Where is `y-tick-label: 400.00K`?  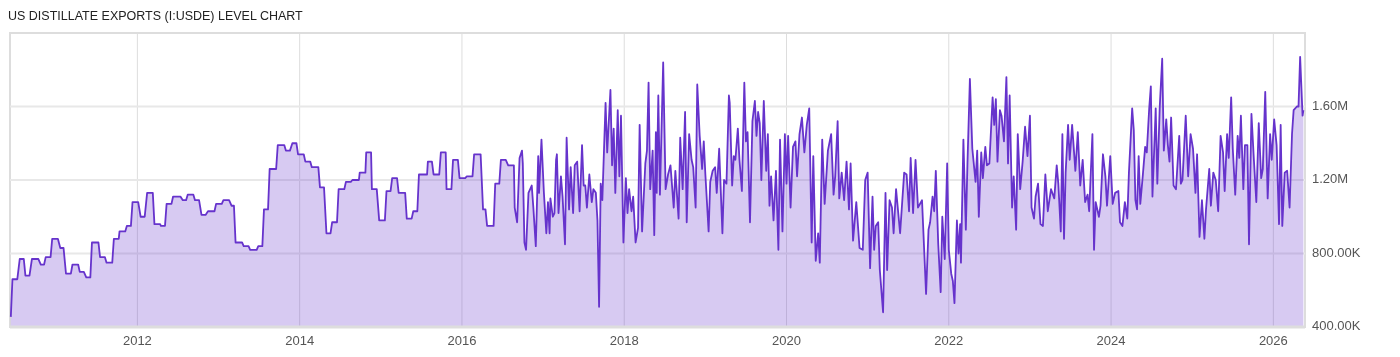
y-tick-label: 400.00K is located at coordinates (1336, 326).